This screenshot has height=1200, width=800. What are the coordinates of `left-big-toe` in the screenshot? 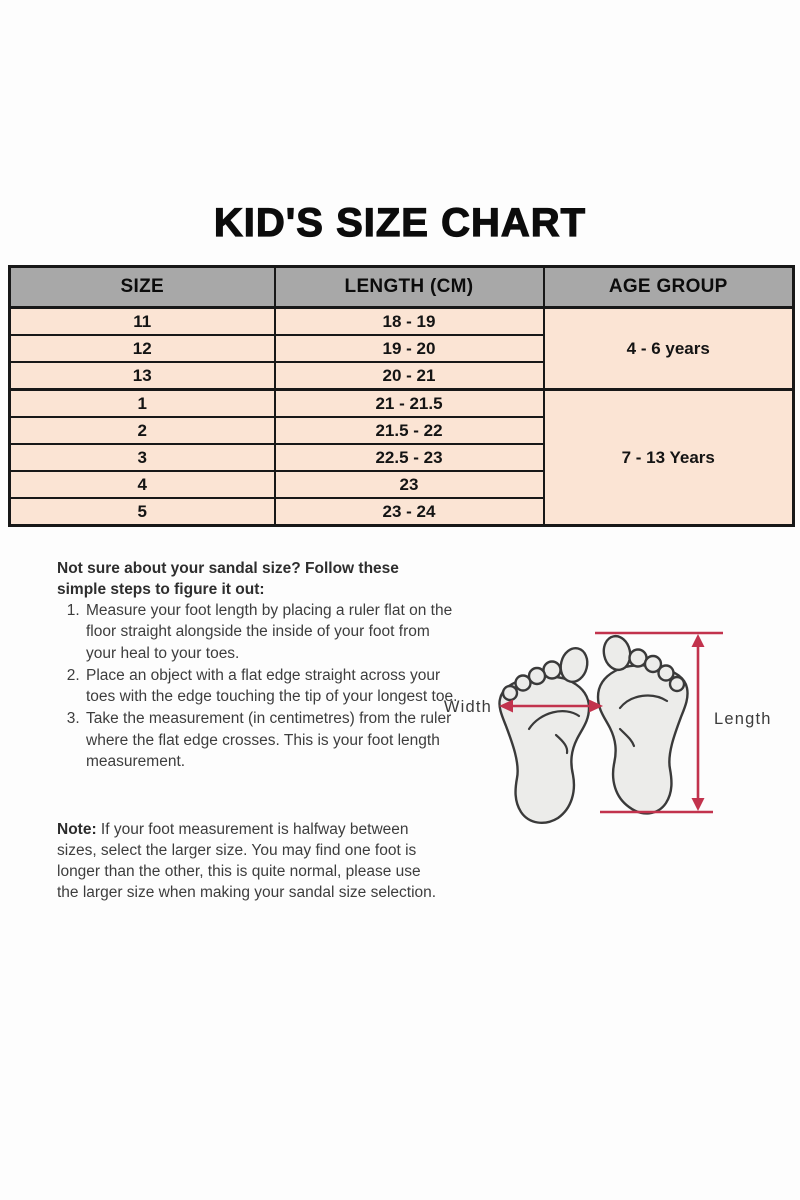 It's located at (574, 665).